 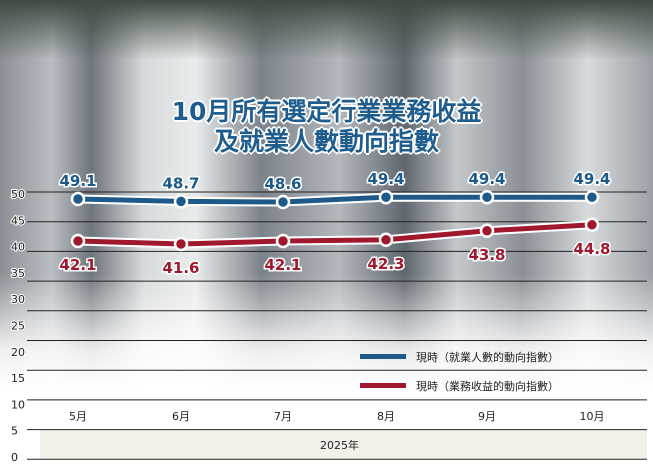 What do you see at coordinates (486, 255) in the screenshot?
I see `data-label: 43.8` at bounding box center [486, 255].